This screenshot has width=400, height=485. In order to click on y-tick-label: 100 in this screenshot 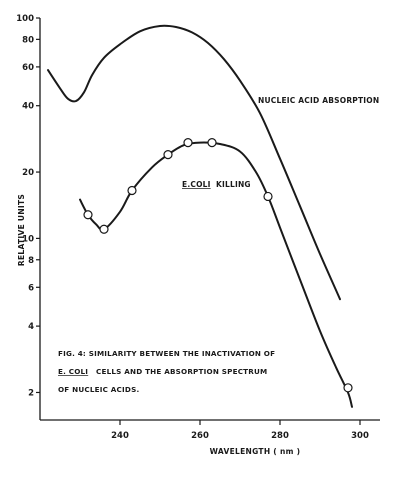, I will do `click(25, 19)`.